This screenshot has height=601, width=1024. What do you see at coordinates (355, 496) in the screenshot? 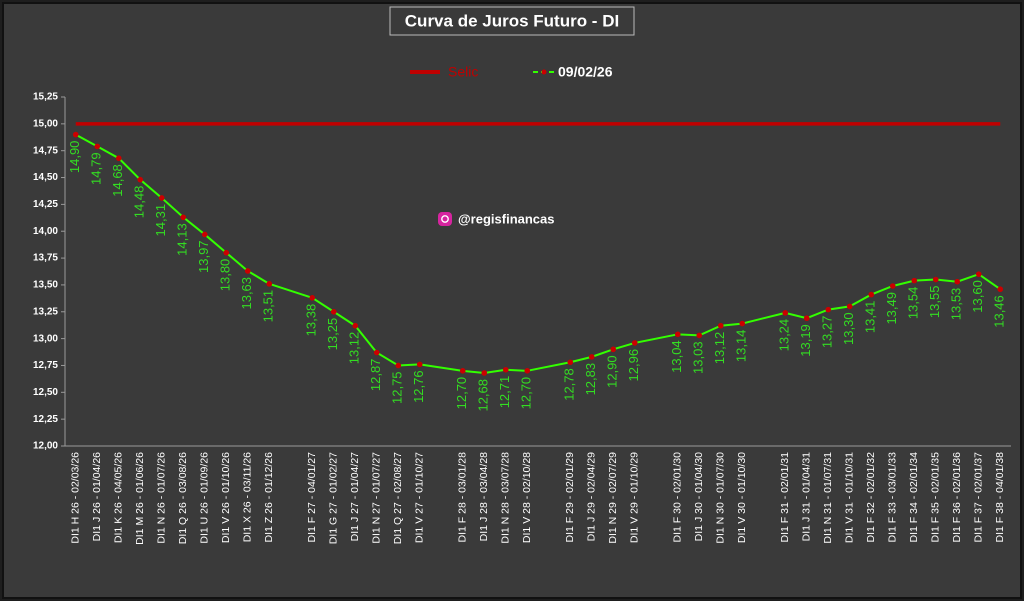
I see `x-tick-label: DI1 J 27 - 01/04/27` at bounding box center [355, 496].